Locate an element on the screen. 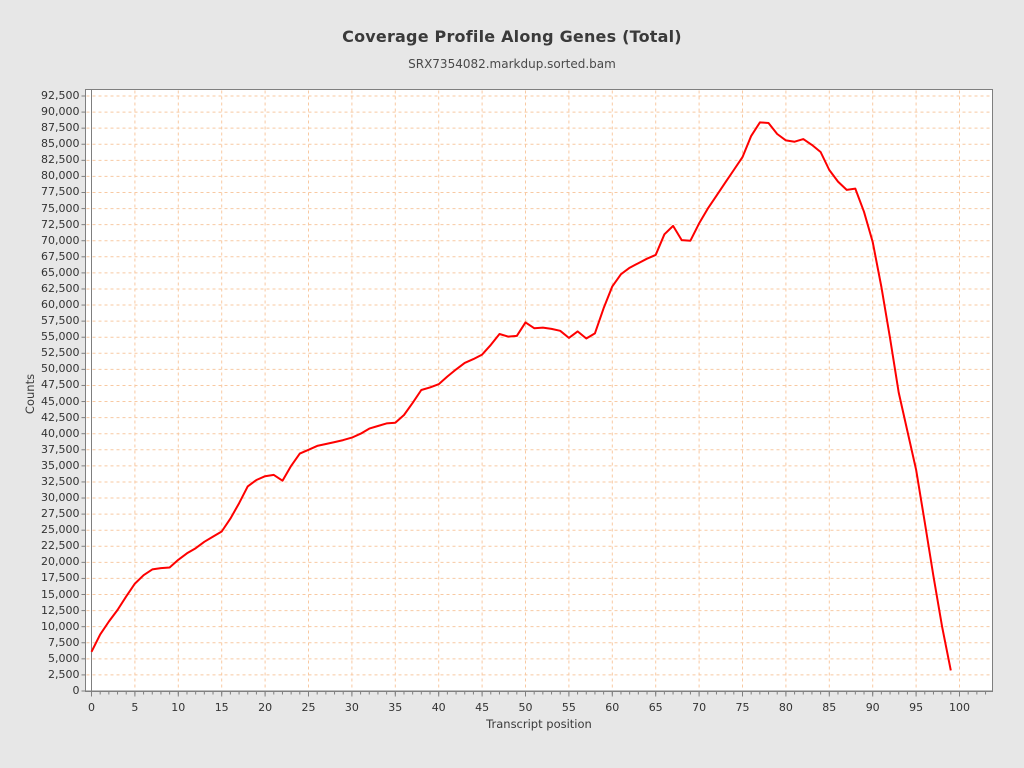 This screenshot has width=1024, height=768. y-tick-label: 50,000 is located at coordinates (60, 369).